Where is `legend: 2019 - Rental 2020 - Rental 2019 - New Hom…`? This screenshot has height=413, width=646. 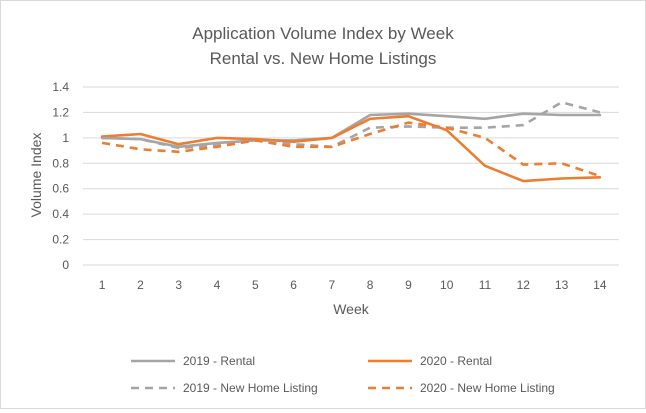
legend: 2019 - Rental 2020 - Rental 2019 - New Hom… is located at coordinates (343, 374).